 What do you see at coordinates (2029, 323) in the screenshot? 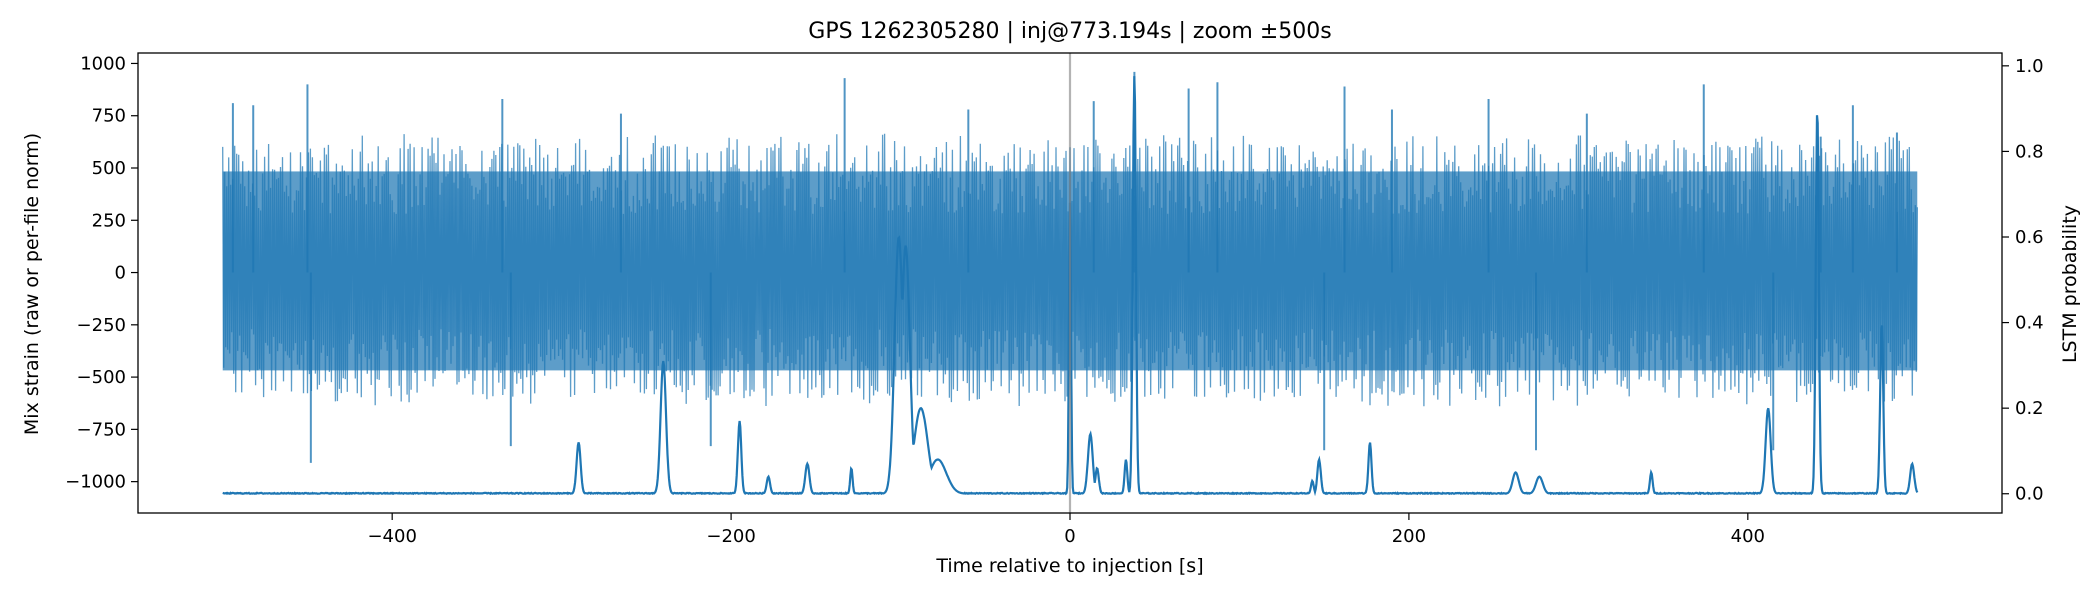
I see `right-y-tick-label: 0.4` at bounding box center [2029, 323].